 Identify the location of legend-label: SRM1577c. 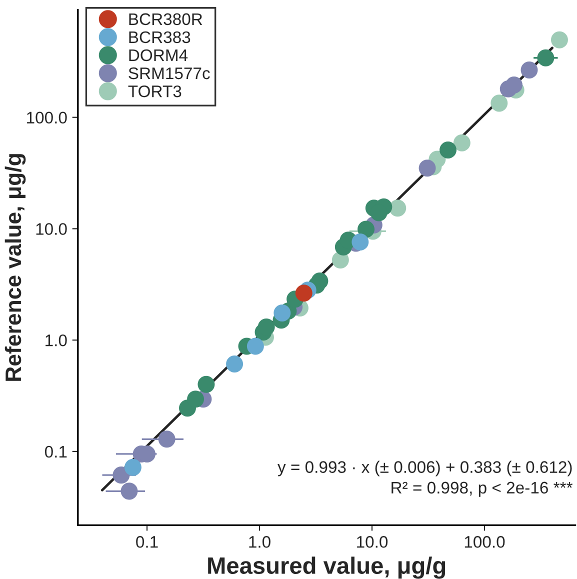
(169, 73).